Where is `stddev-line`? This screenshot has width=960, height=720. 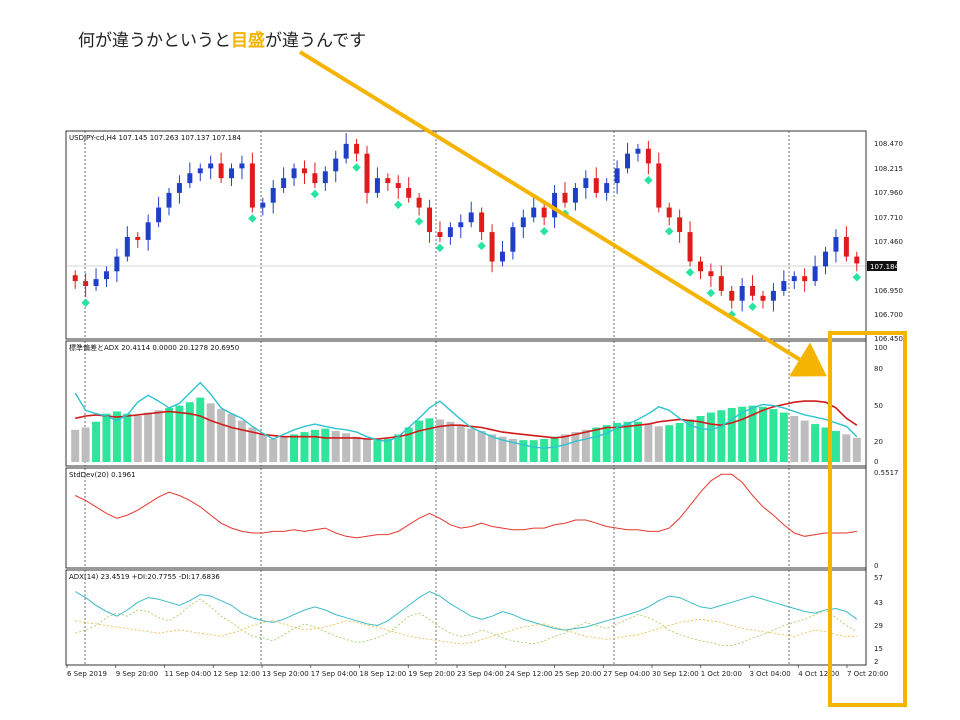
stddev-line is located at coordinates (465, 506).